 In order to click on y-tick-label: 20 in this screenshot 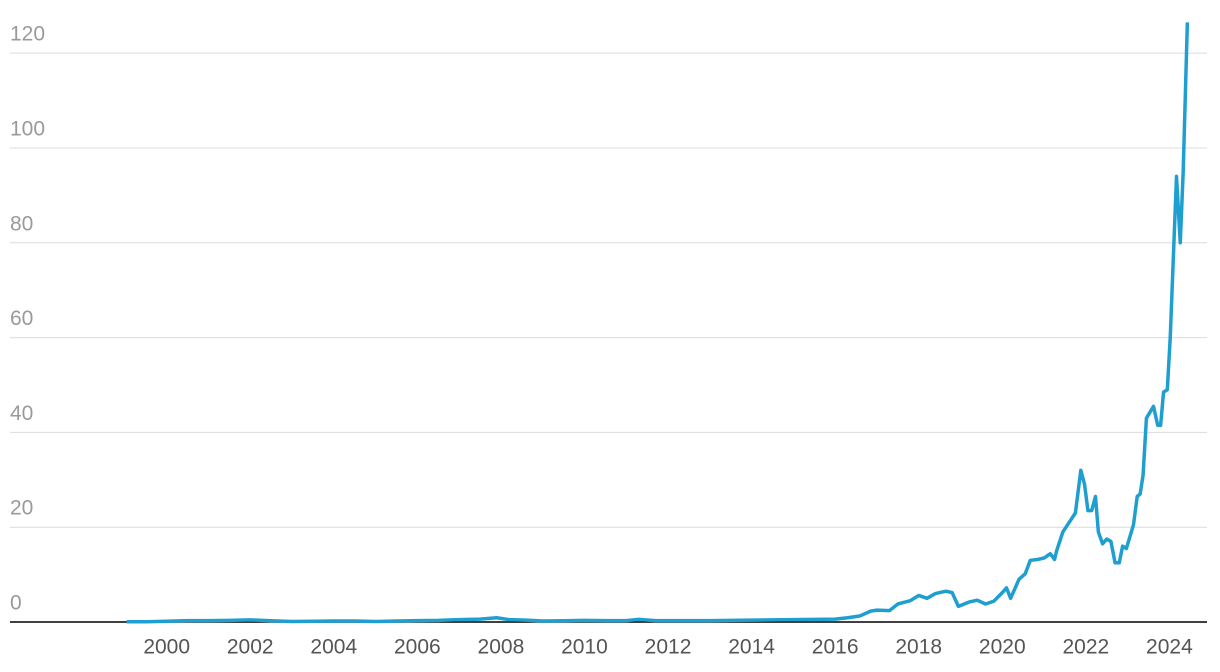, I will do `click(21, 508)`.